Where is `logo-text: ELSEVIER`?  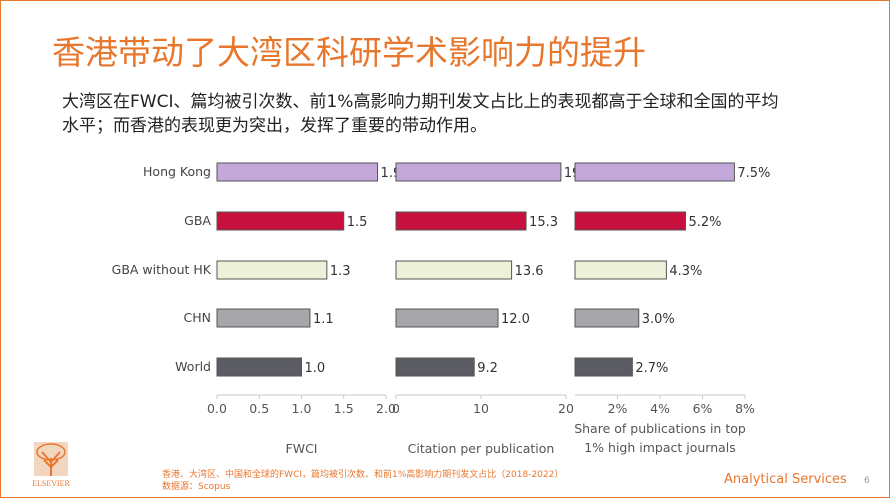 logo-text: ELSEVIER is located at coordinates (51, 483).